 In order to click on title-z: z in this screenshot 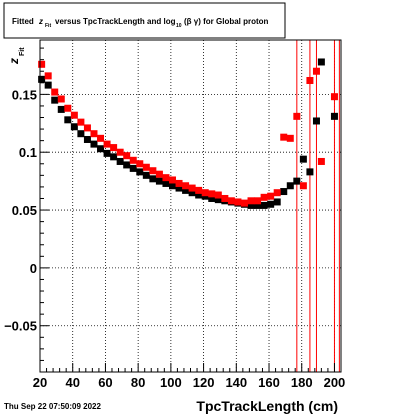, I will do `click(40, 21)`.